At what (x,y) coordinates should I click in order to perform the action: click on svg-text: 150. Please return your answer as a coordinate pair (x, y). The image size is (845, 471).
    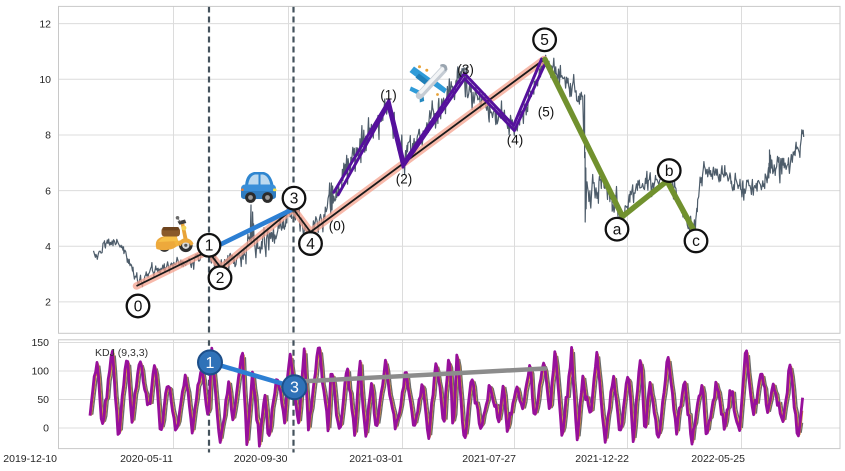
    Looking at the image, I should click on (40, 343).